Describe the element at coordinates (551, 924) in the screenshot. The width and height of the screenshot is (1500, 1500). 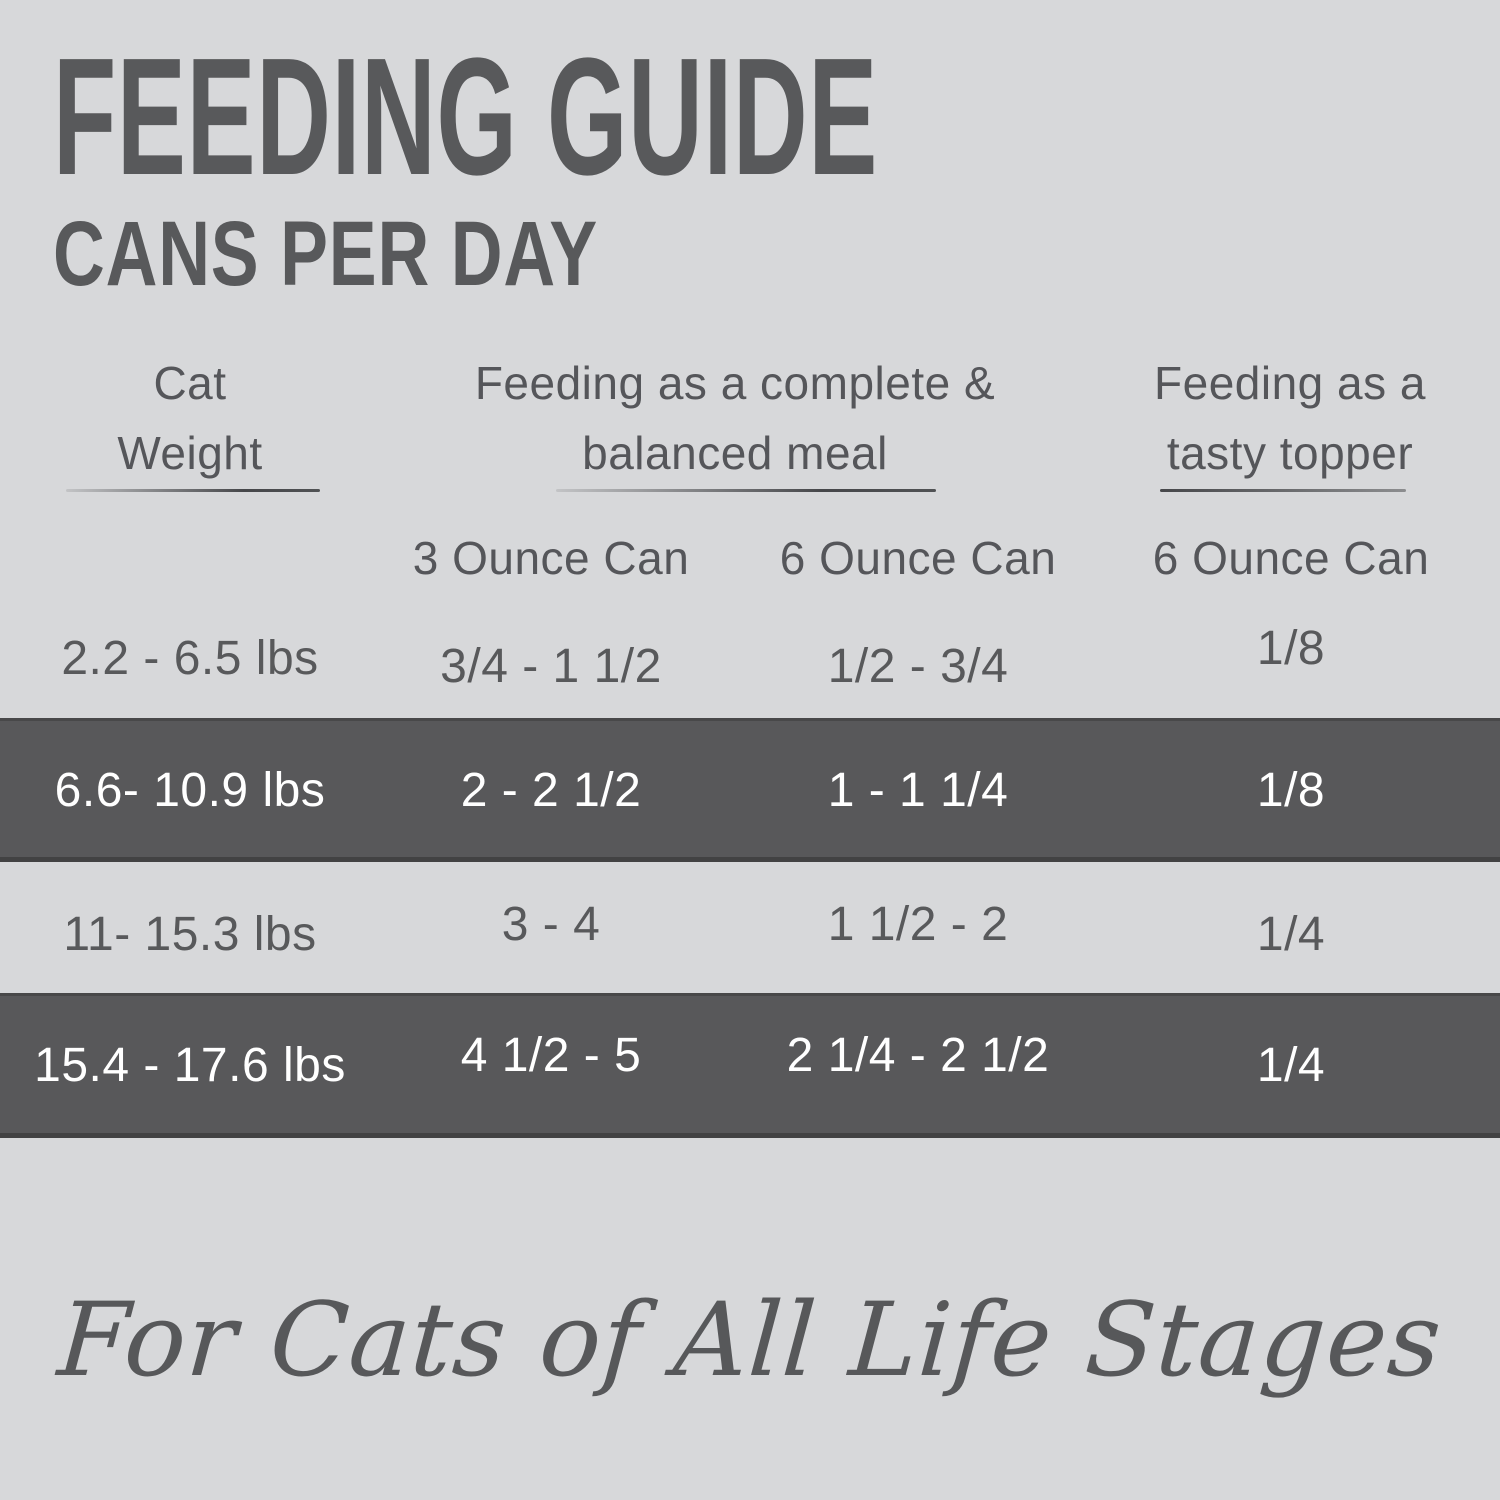
I see `meal-3oz-cell: 3 - 4` at that location.